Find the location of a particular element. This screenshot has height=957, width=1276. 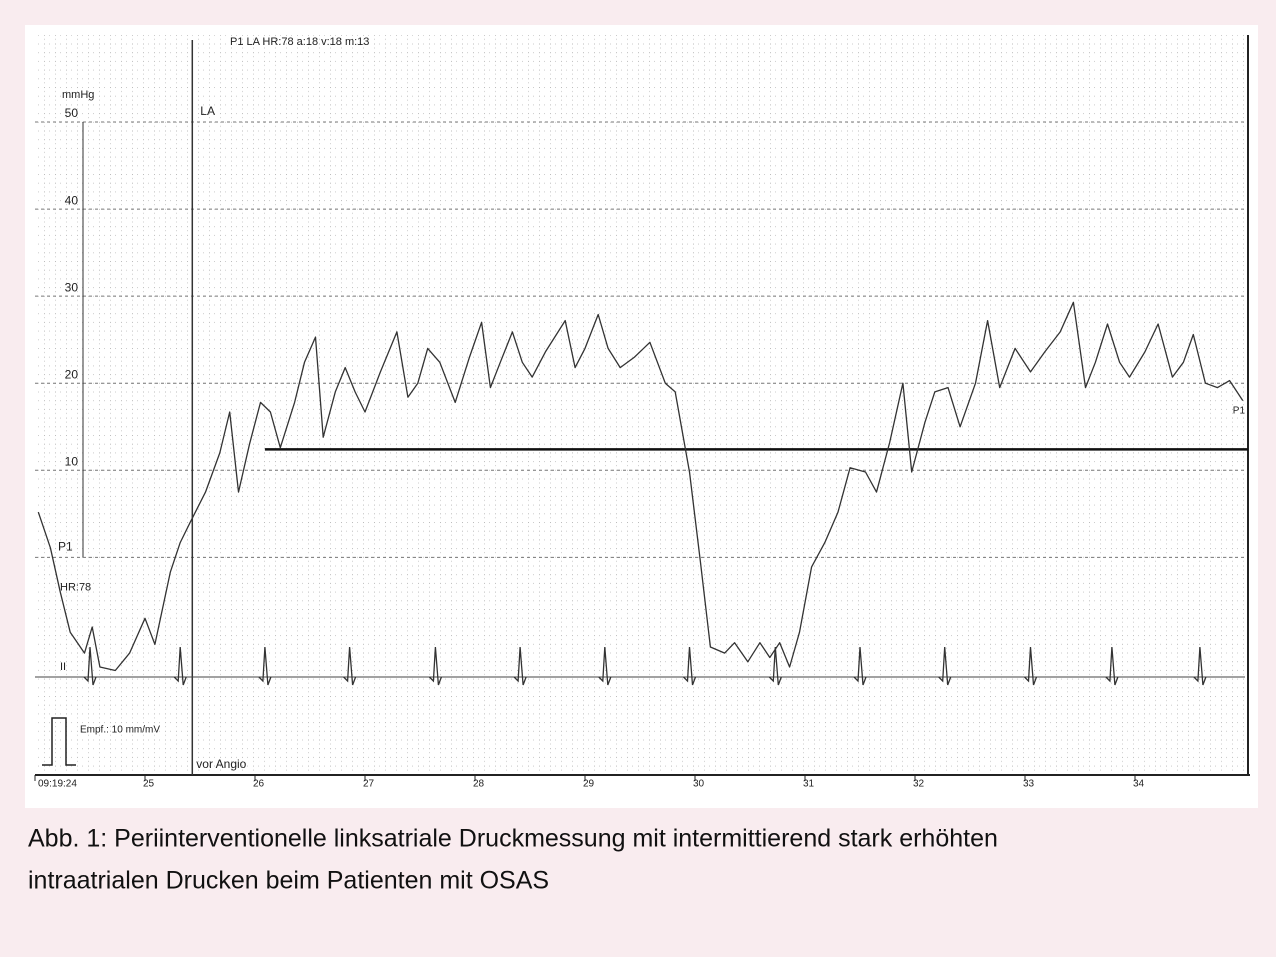

x-tick-label: 32 is located at coordinates (919, 784).